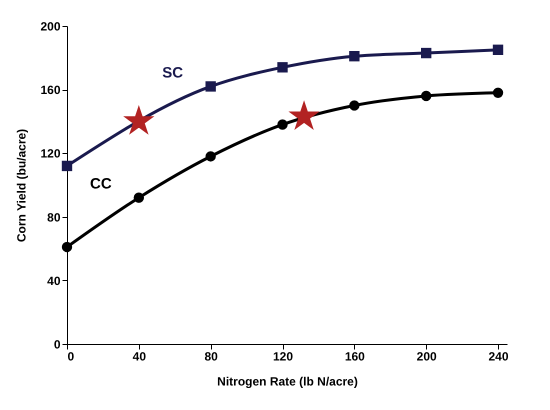 This screenshot has width=550, height=410. What do you see at coordinates (21, 185) in the screenshot?
I see `y-axis-title: Corn Yield (bu/acre)` at bounding box center [21, 185].